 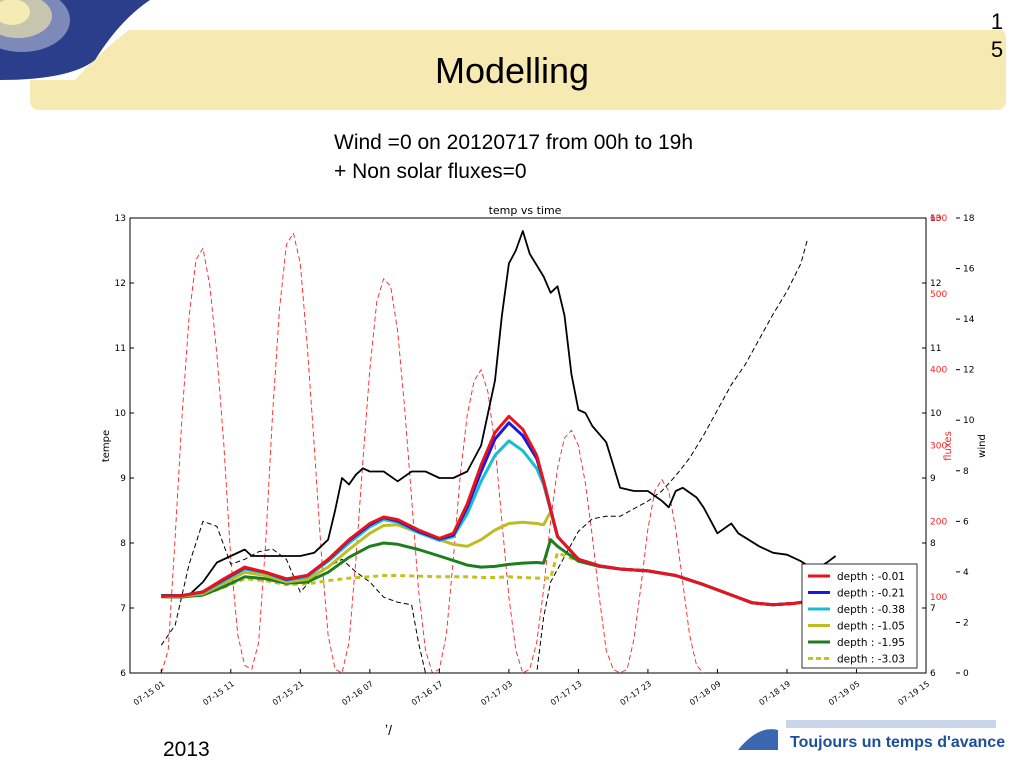 I want to click on y2-axis-label: fluxes, so click(x=948, y=446).